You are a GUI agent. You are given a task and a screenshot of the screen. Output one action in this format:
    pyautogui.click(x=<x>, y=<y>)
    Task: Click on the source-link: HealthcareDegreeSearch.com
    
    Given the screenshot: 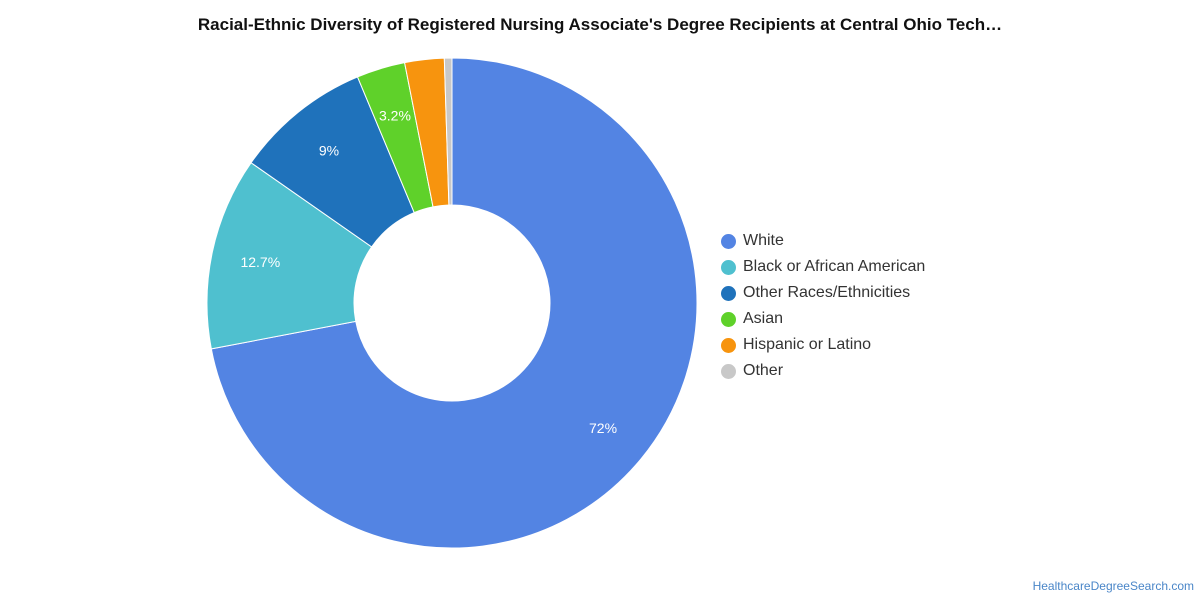 What is the action you would take?
    pyautogui.click(x=1113, y=586)
    